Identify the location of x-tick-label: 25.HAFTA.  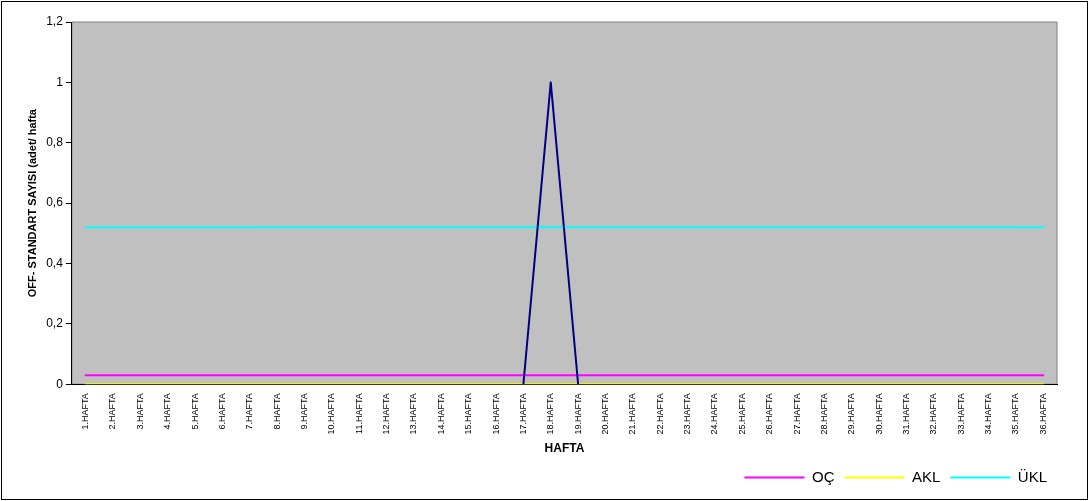
(741, 414).